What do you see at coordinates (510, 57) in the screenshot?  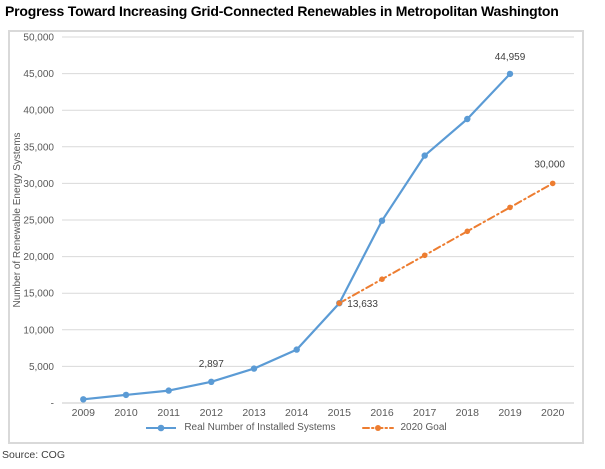 I see `data-label: 44,959` at bounding box center [510, 57].